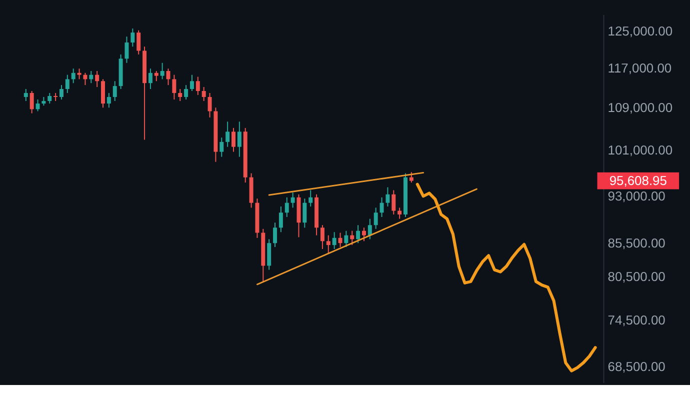  Describe the element at coordinates (637, 276) in the screenshot. I see `y-tick-label: 80,500.00` at that location.